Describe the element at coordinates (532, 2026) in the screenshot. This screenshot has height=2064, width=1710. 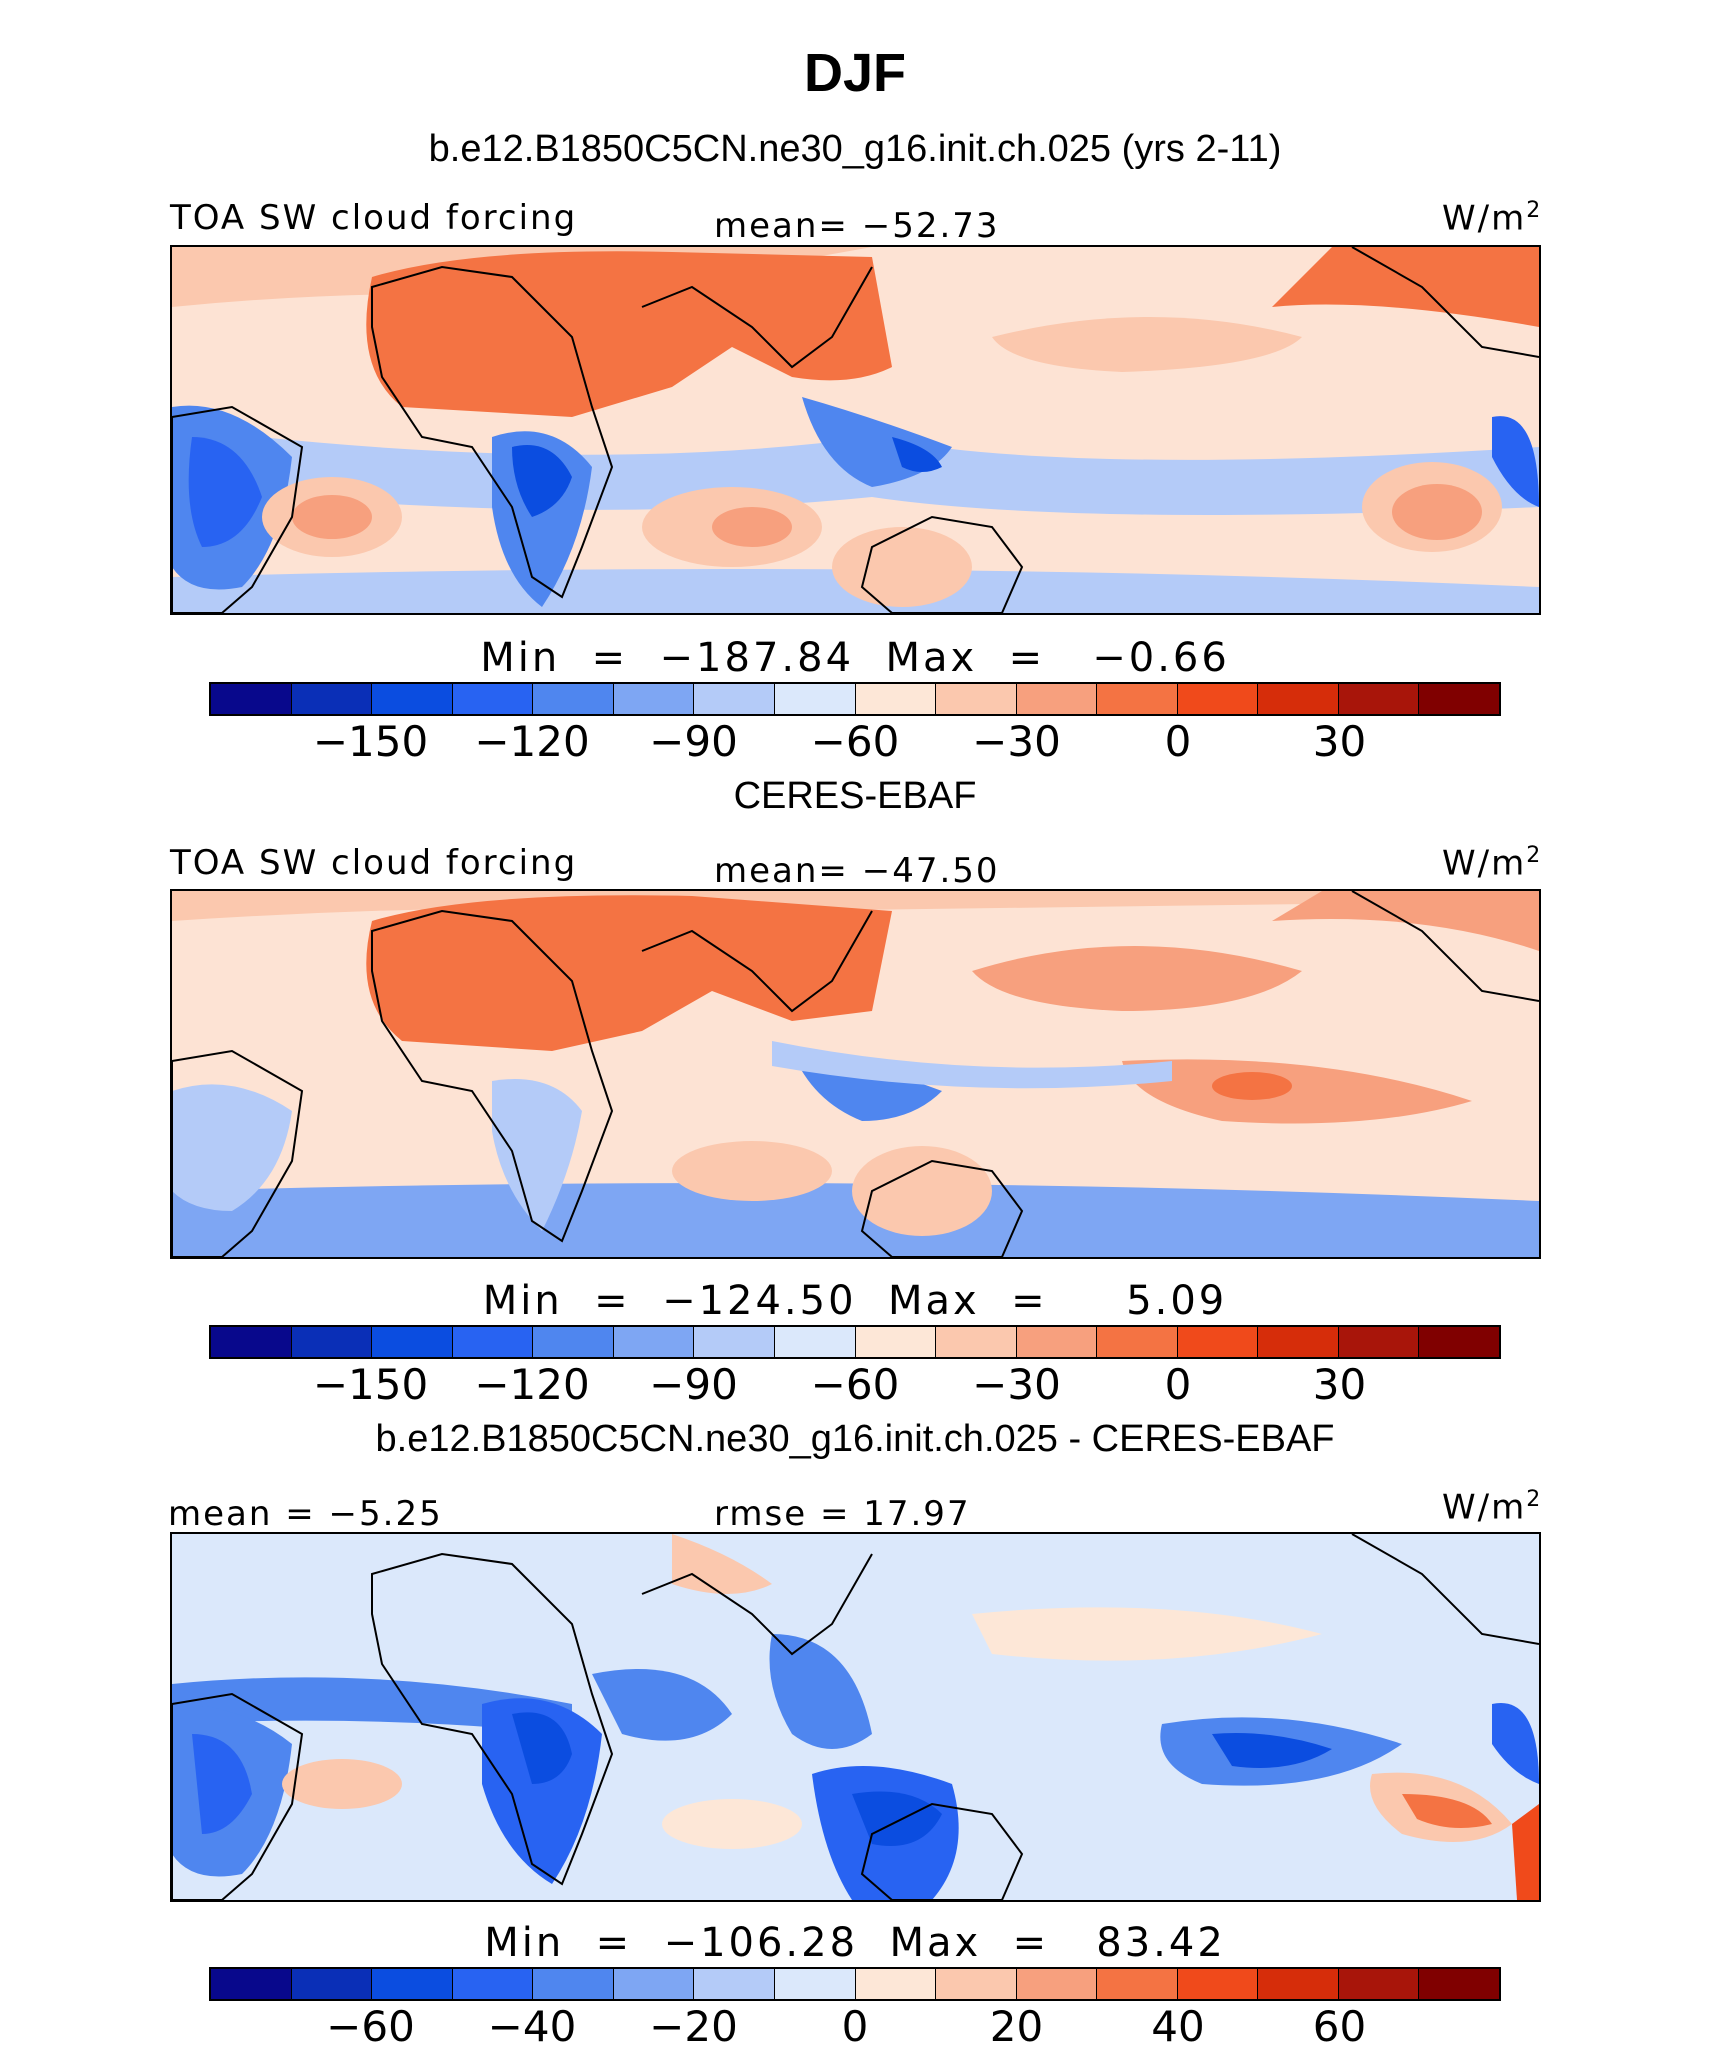
I see `colorbar-tick-label: −40` at that location.